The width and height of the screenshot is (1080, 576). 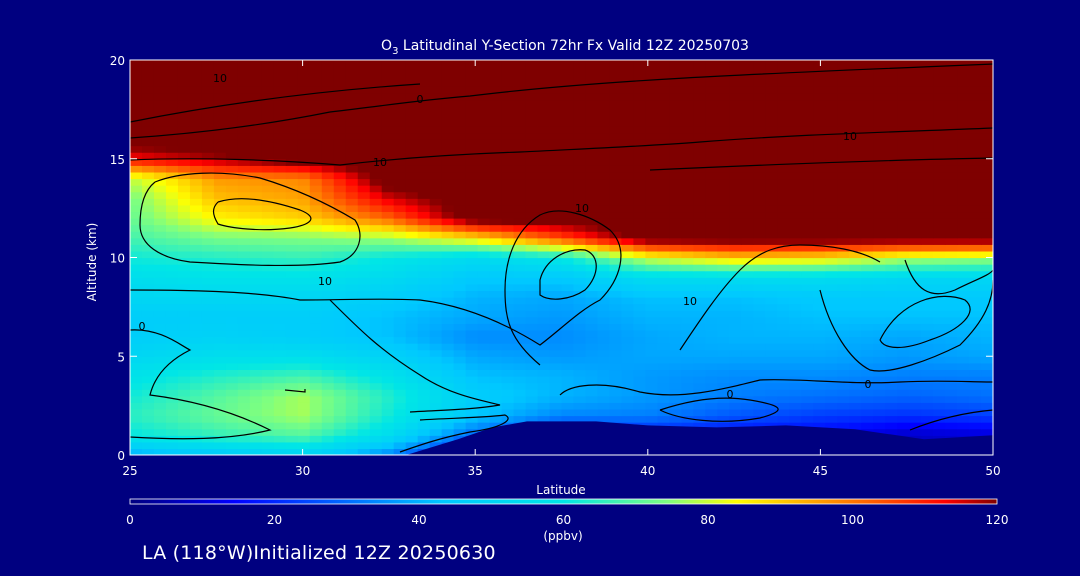 I want to click on contour-line, so click(x=906, y=325).